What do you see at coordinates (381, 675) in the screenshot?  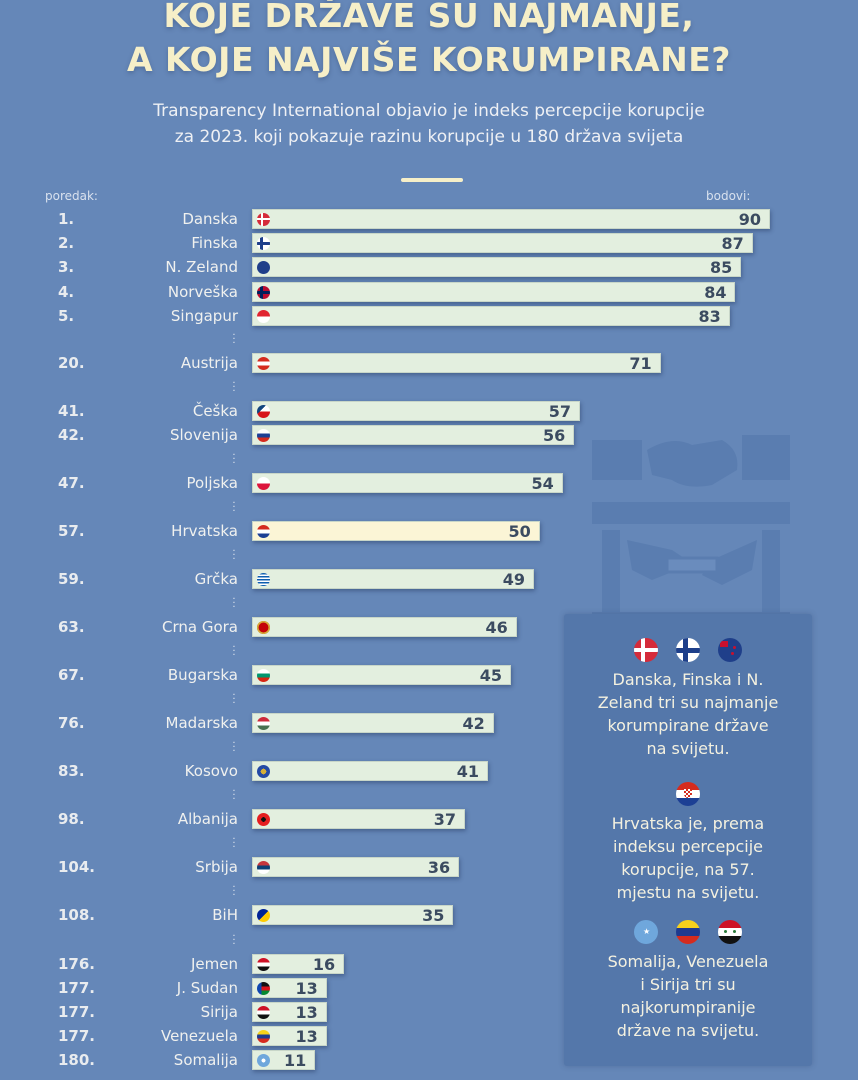 I see `bar: 45` at bounding box center [381, 675].